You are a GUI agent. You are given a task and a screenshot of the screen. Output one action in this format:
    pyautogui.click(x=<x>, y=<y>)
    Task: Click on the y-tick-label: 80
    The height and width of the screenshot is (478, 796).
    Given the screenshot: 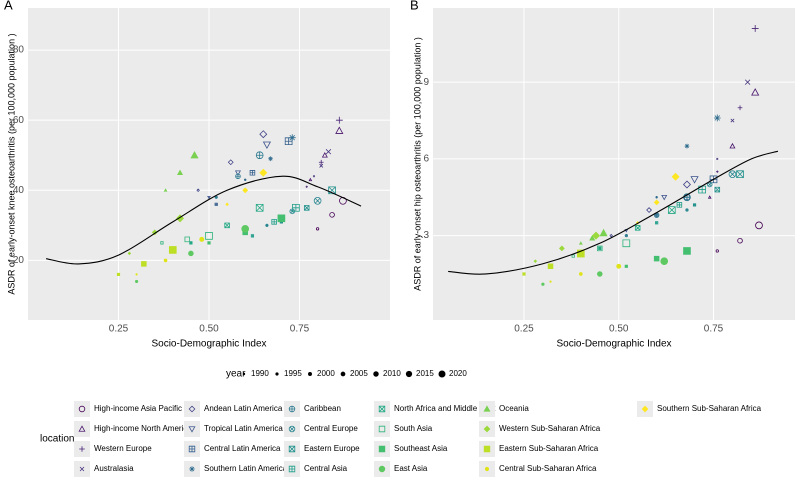 What is the action you would take?
    pyautogui.click(x=19, y=50)
    